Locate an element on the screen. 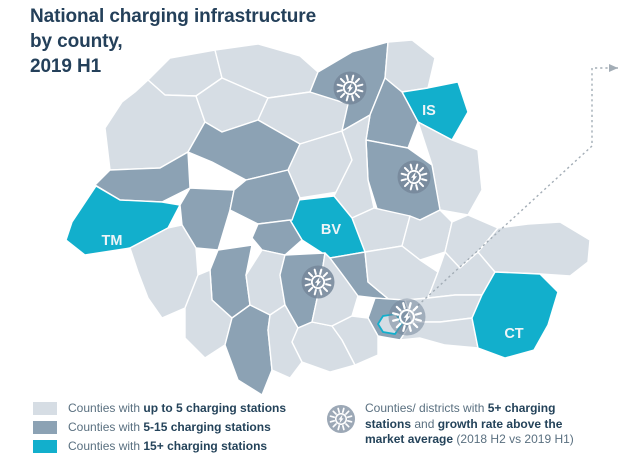 Image resolution: width=618 pixels, height=473 pixels. title-line-2: by county, is located at coordinates (76, 42).